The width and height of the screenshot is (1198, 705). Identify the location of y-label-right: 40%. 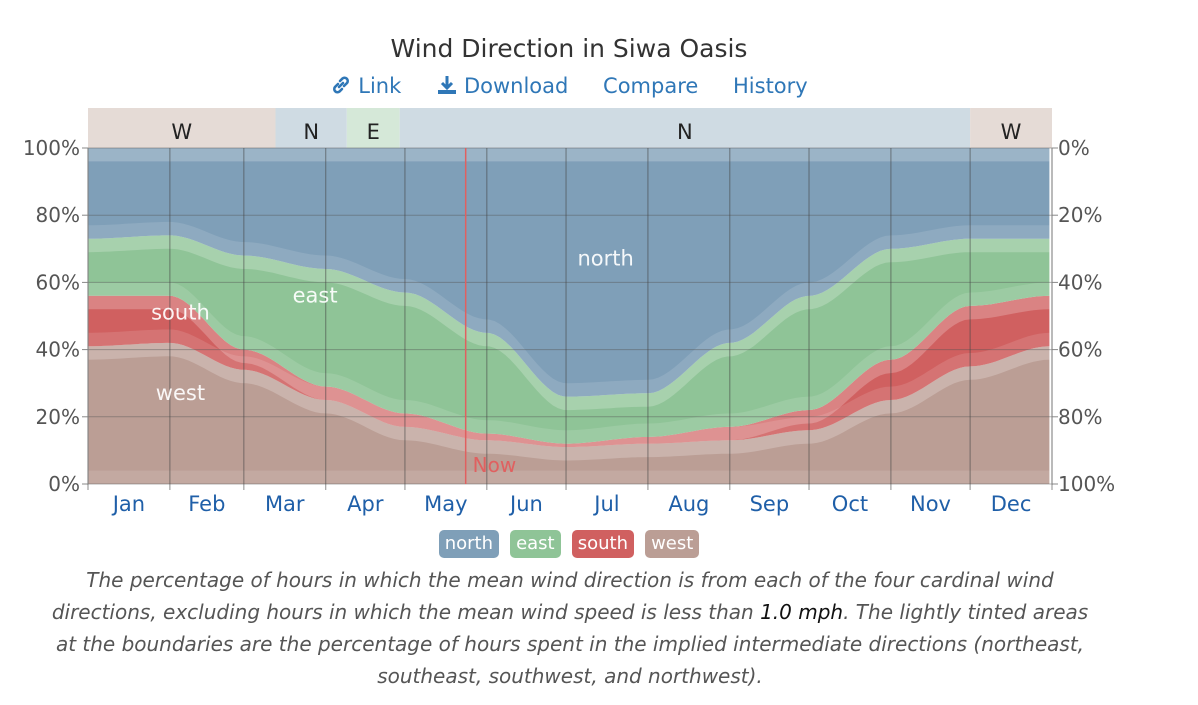
(1080, 282).